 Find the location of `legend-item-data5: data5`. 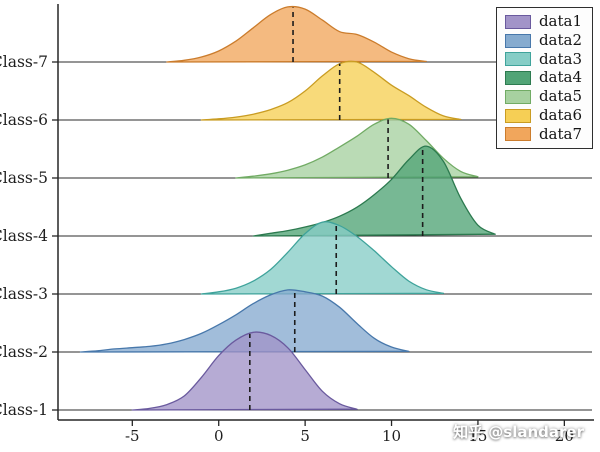

legend-item-data5: data5 is located at coordinates (543, 96).